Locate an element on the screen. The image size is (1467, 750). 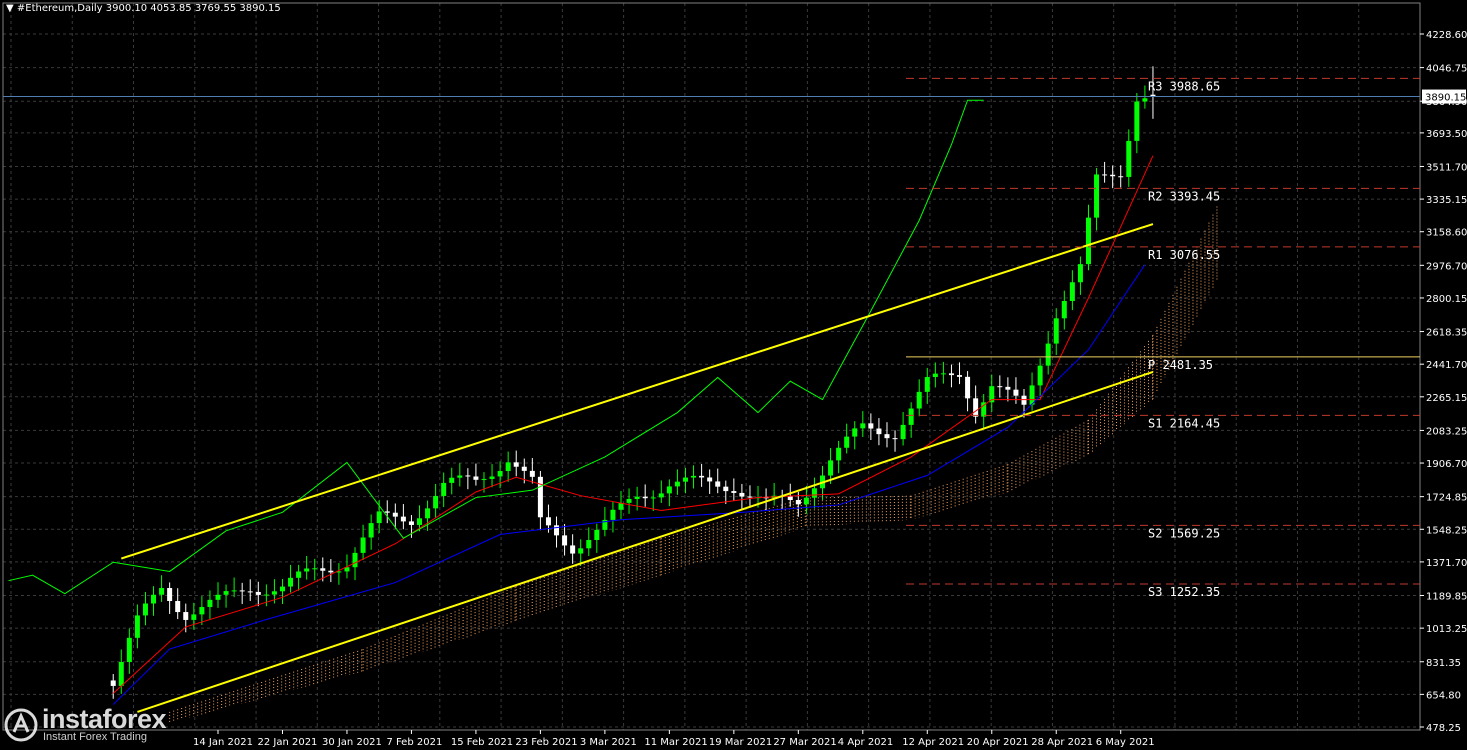
x-axis-label: 22 Jan 2021 is located at coordinates (287, 742).